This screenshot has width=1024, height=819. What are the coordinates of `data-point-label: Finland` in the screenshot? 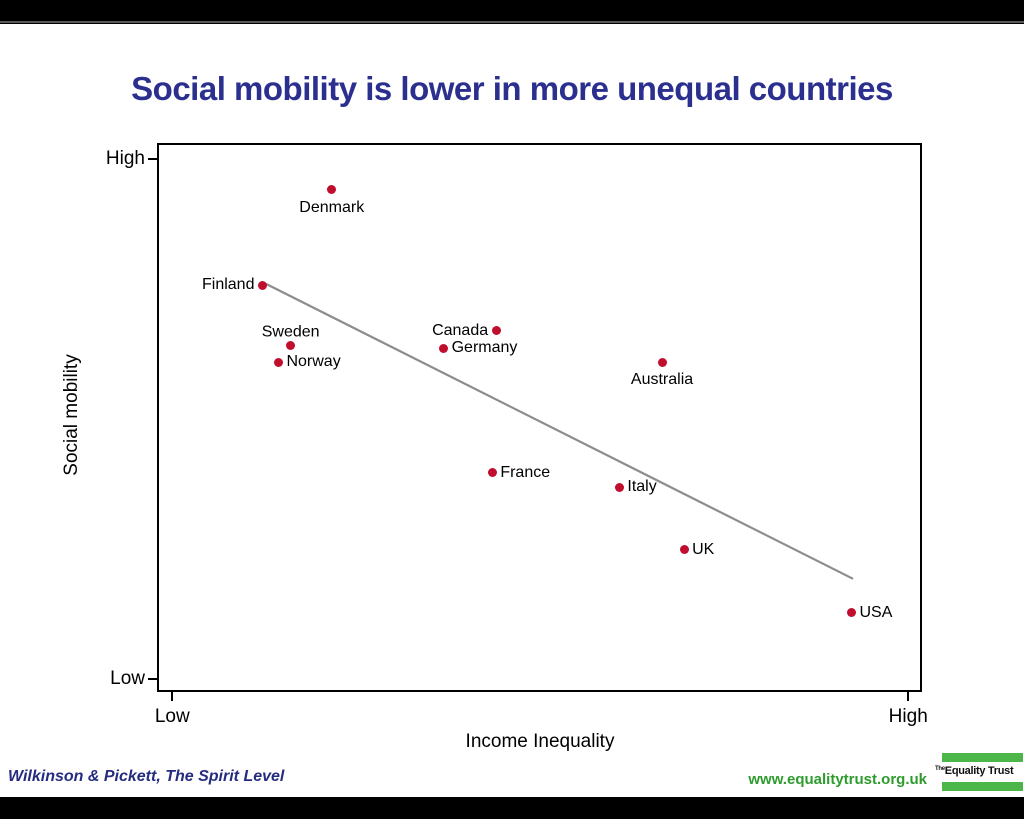 It's located at (228, 285).